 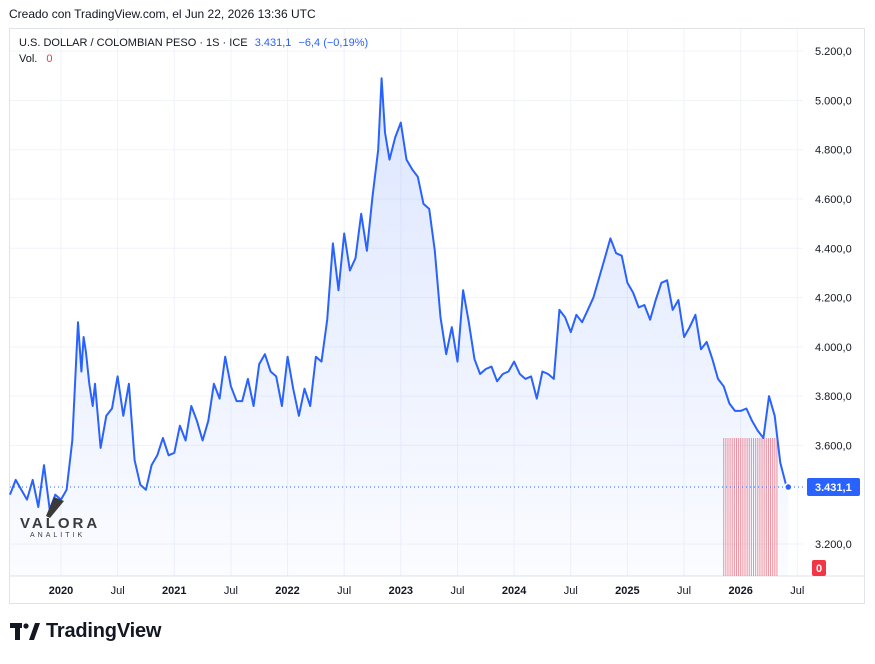 I want to click on x-tick-label: 2021, so click(x=174, y=591).